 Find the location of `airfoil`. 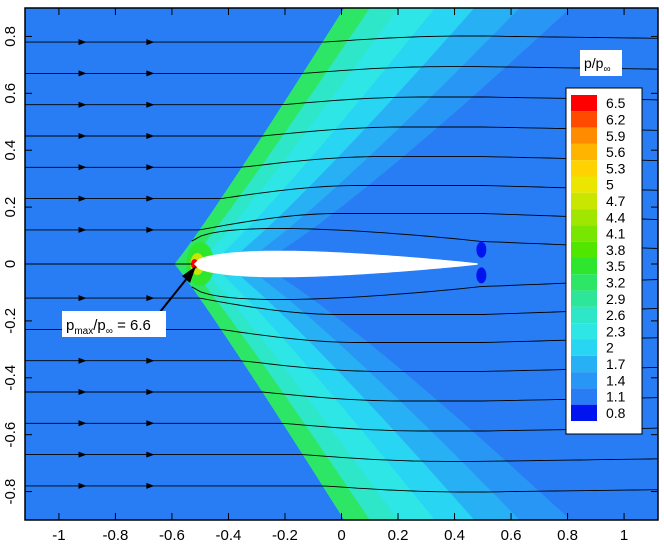

airfoil is located at coordinates (335, 264).